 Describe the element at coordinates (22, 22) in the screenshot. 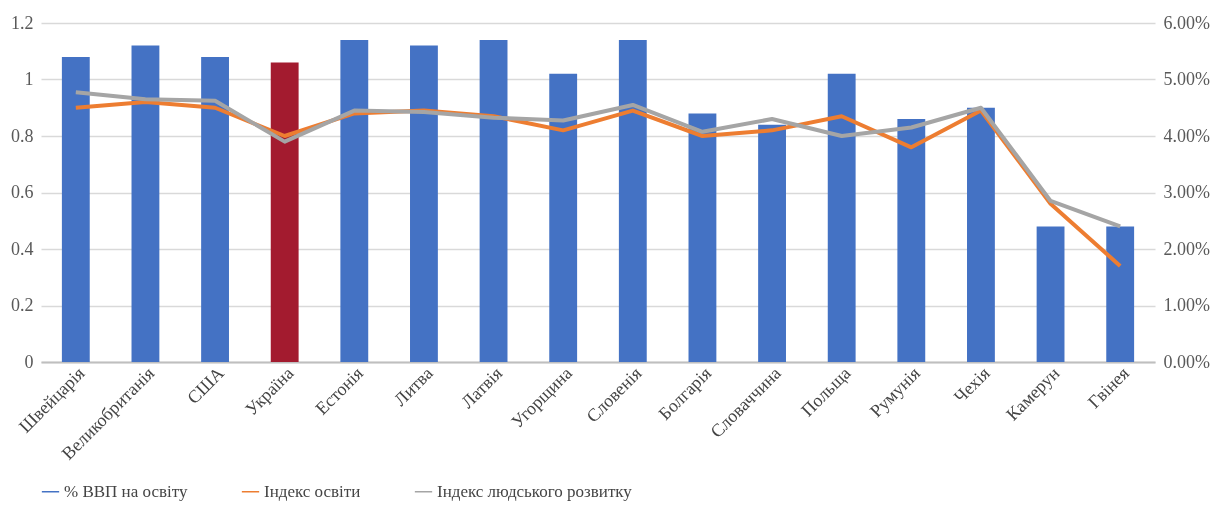

I see `y-tick-label: 1.2` at that location.